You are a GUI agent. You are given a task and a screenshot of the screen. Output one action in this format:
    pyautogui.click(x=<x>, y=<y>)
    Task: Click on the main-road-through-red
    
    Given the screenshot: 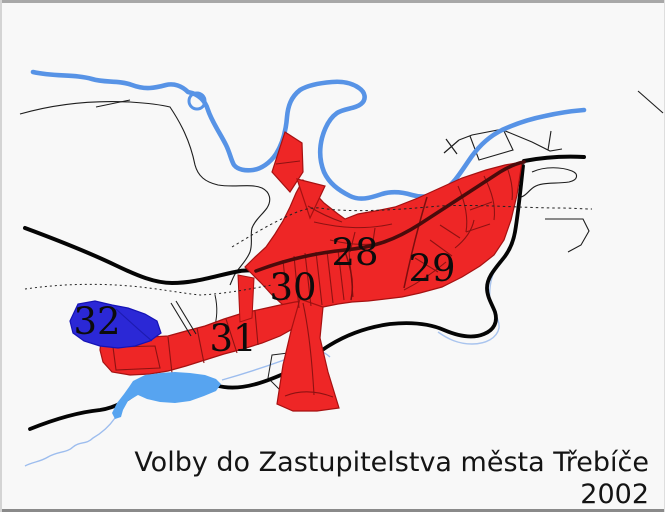 What is the action you would take?
    pyautogui.click(x=390, y=216)
    